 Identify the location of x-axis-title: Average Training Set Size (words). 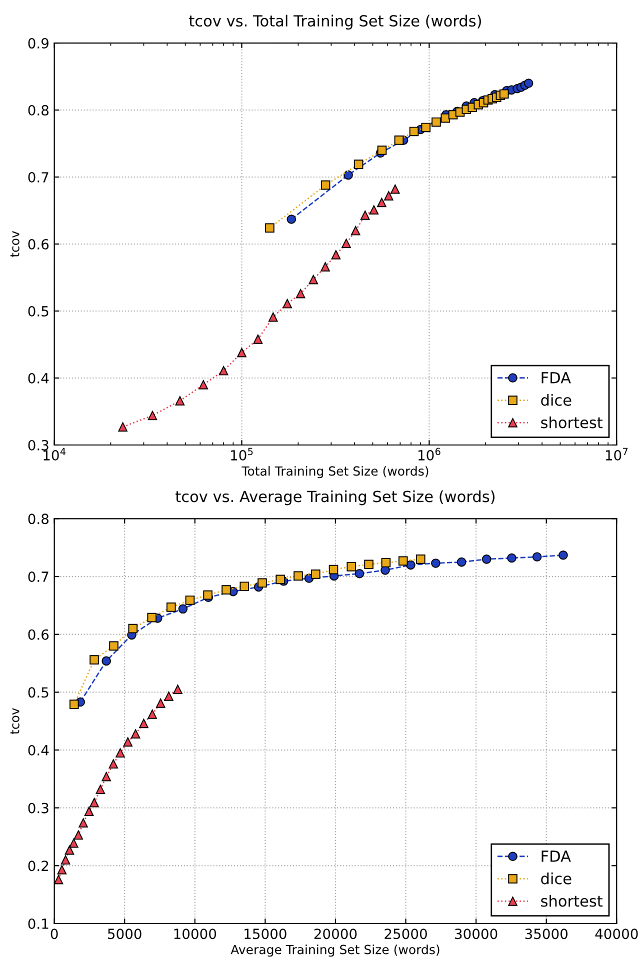
(335, 950).